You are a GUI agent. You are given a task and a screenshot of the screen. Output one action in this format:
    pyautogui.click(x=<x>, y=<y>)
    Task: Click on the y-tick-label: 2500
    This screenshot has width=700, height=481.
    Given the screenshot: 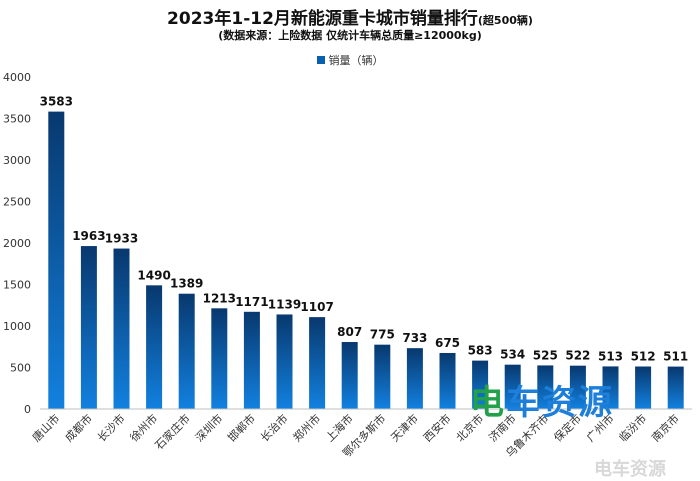 What is the action you would take?
    pyautogui.click(x=17, y=202)
    